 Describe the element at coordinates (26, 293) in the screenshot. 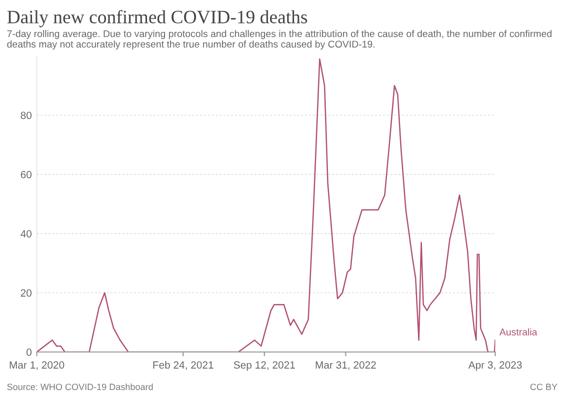

I see `y-tick-label: 20` at that location.